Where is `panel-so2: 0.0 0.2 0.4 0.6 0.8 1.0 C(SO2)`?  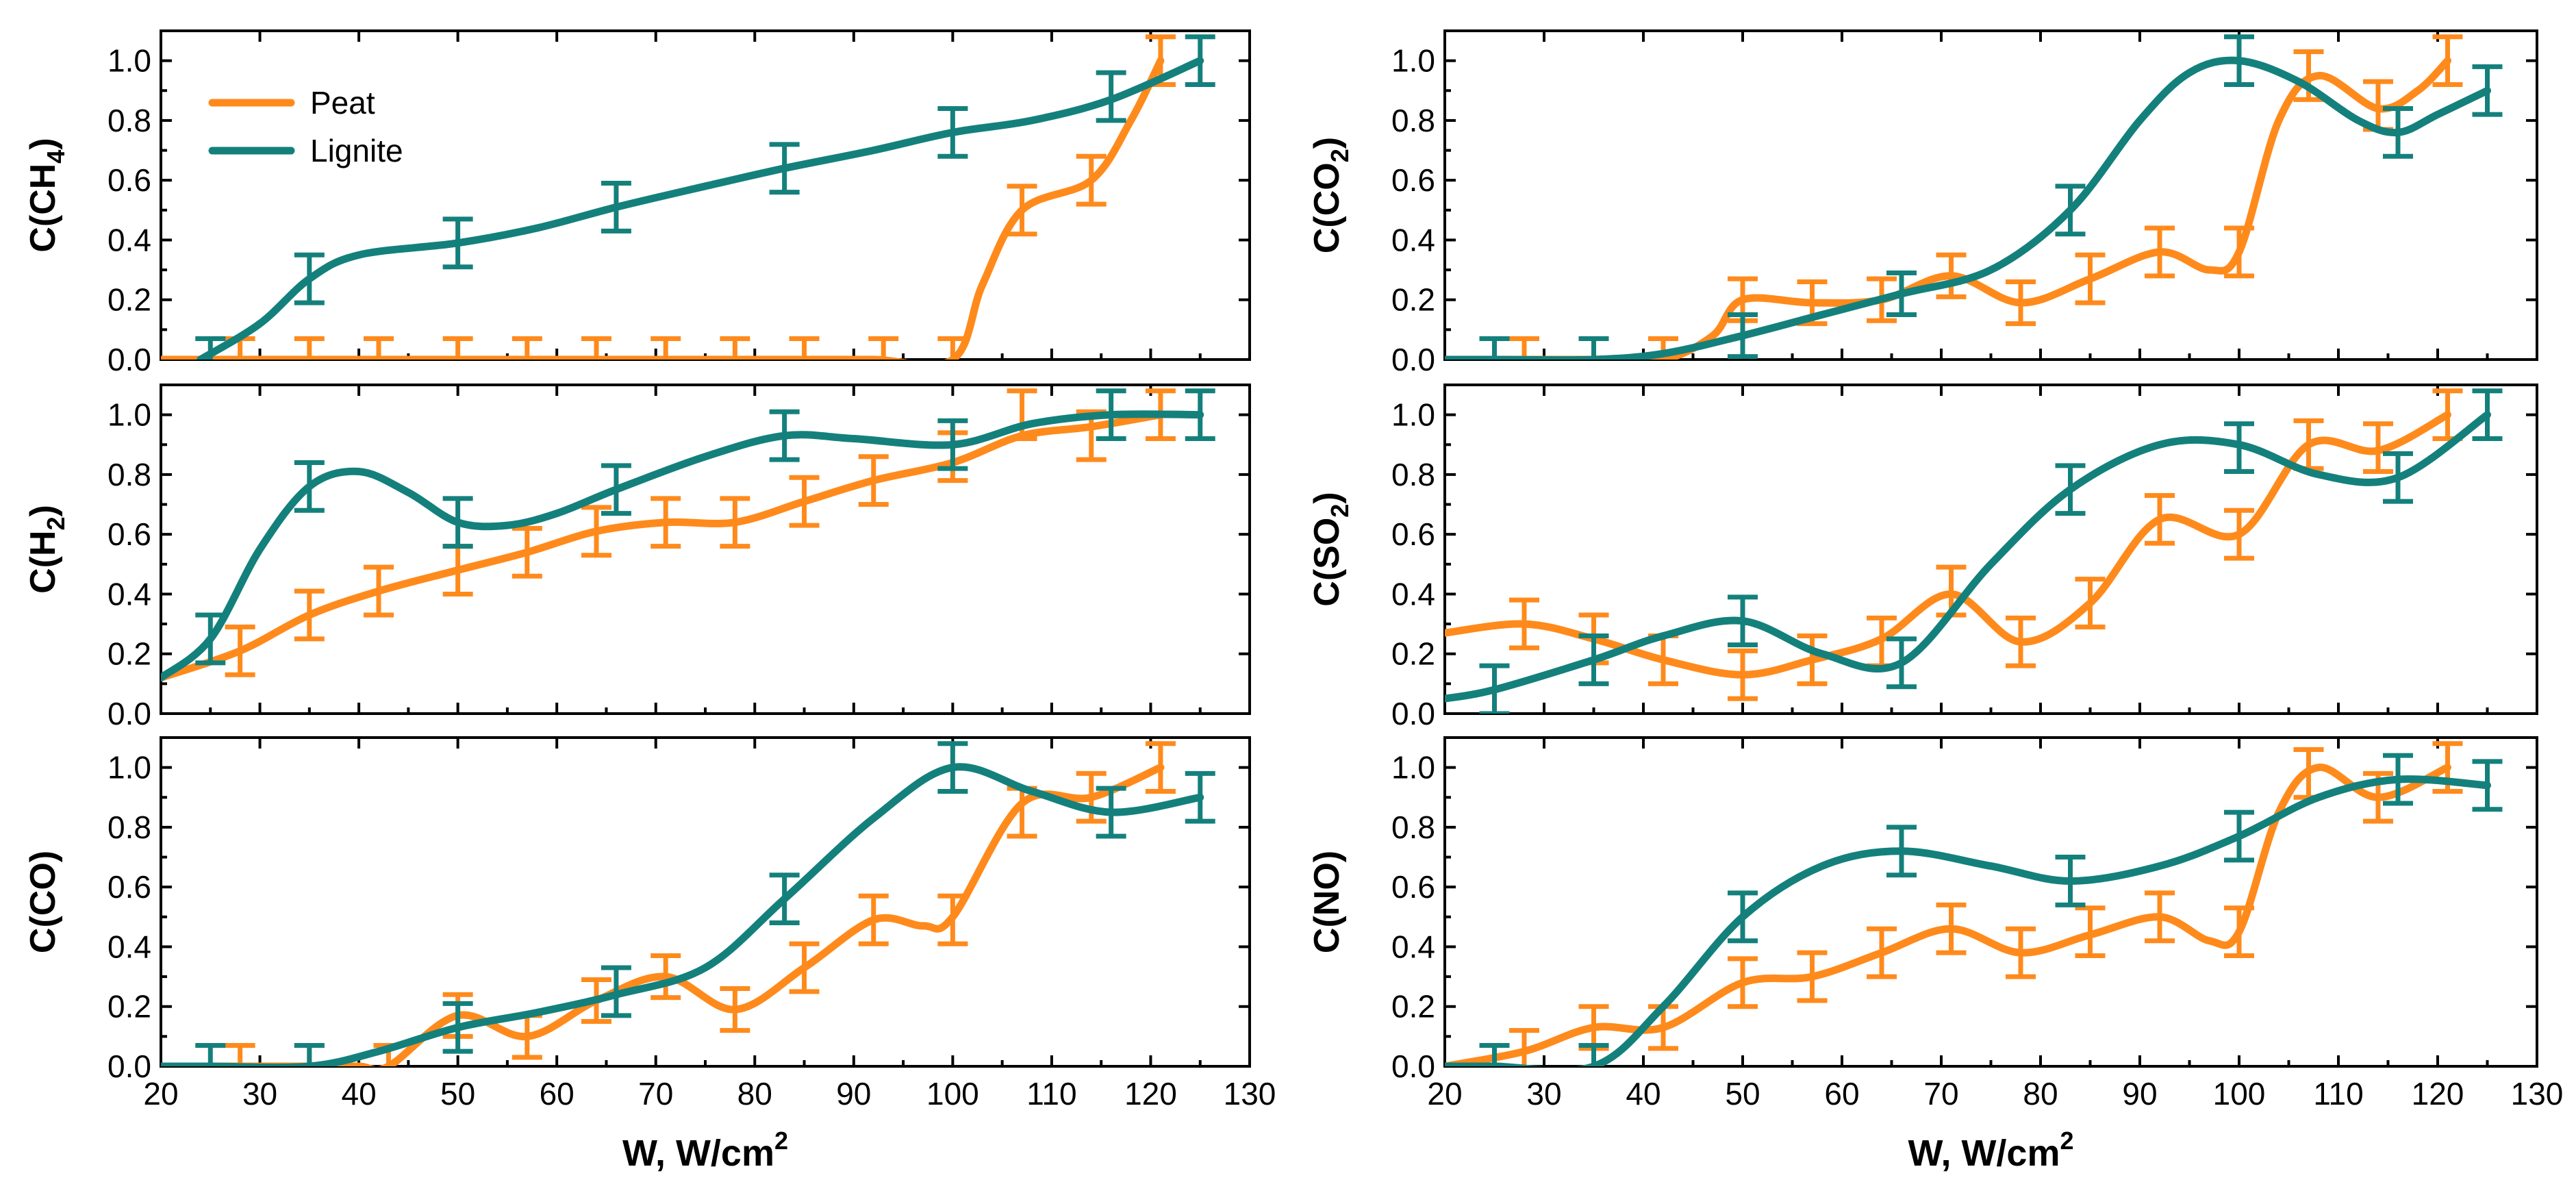 panel-so2: 0.0 0.2 0.4 0.6 0.8 1.0 C(SO2) is located at coordinates (1922, 557).